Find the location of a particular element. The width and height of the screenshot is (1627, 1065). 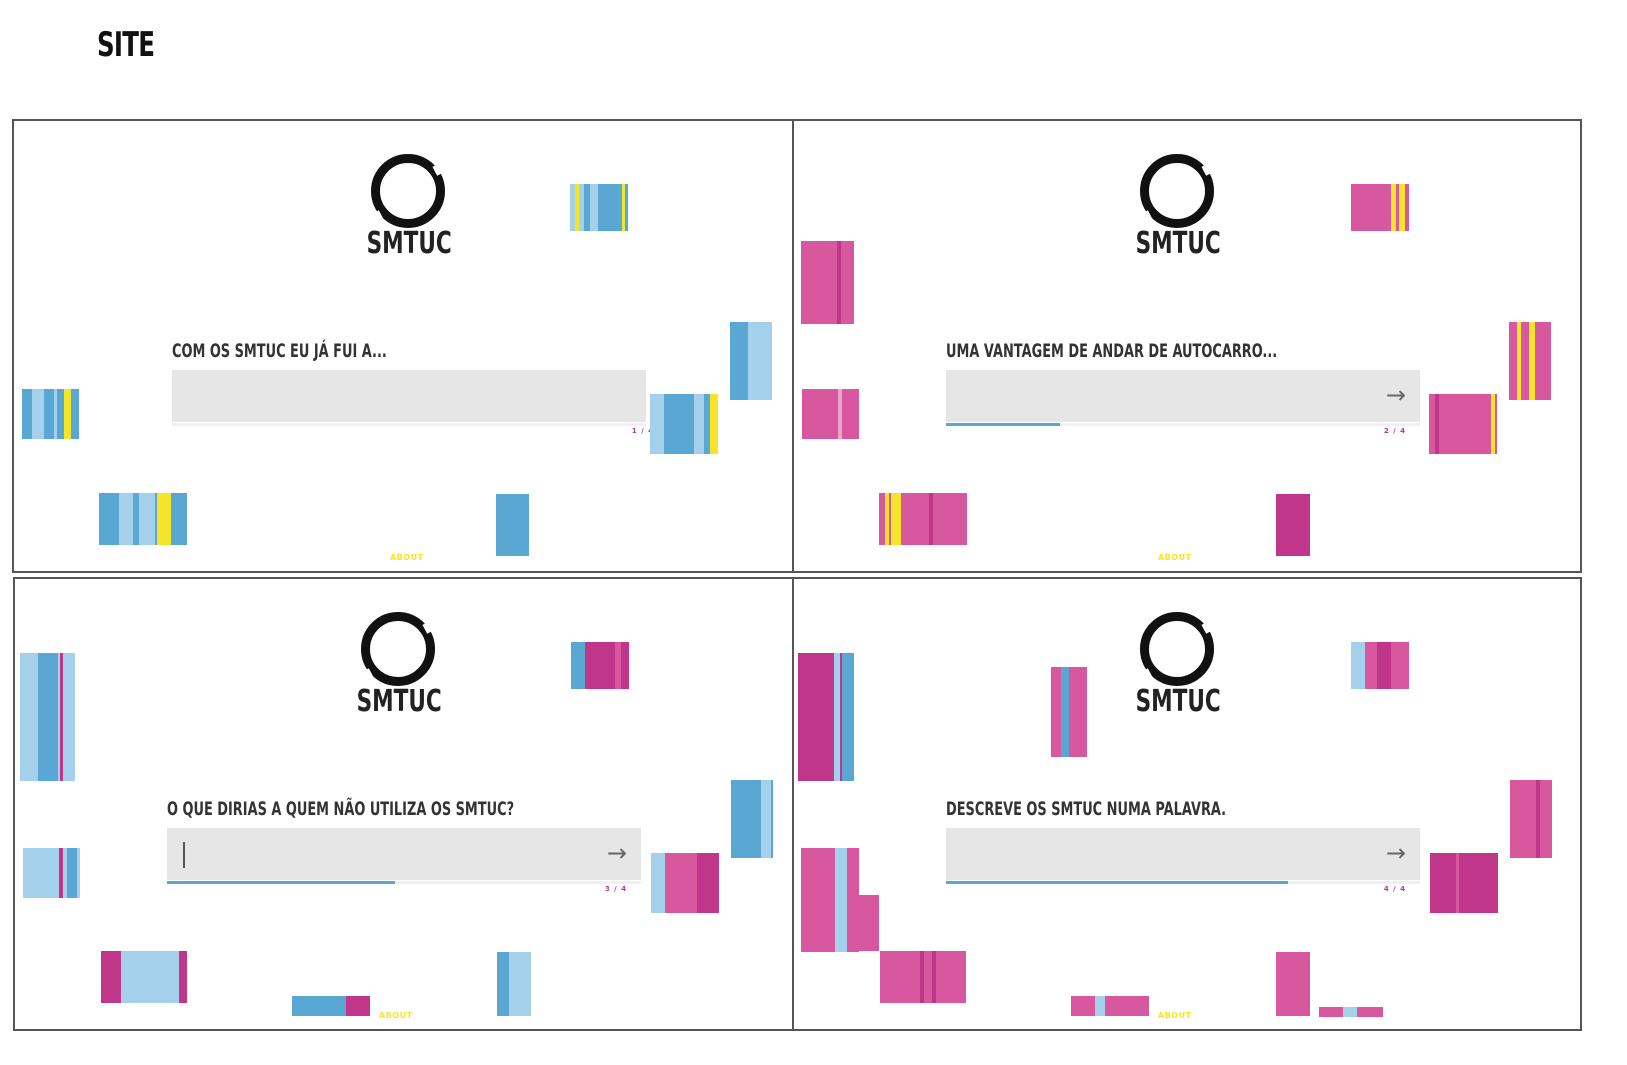

page-indicator: 4 / 4 is located at coordinates (1394, 889).